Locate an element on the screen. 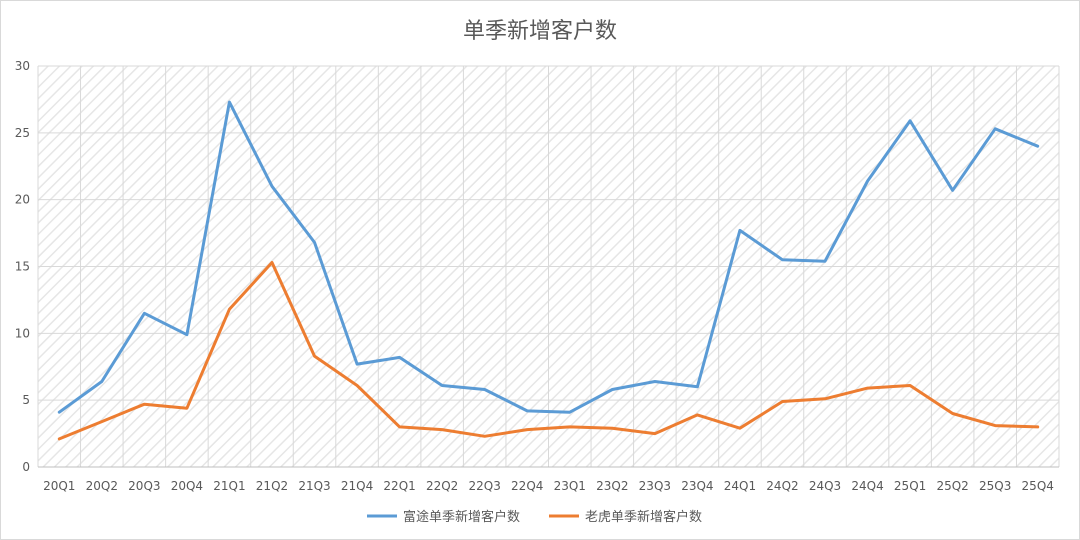 The width and height of the screenshot is (1080, 540). x-tick-label: 20Q4 is located at coordinates (187, 486).